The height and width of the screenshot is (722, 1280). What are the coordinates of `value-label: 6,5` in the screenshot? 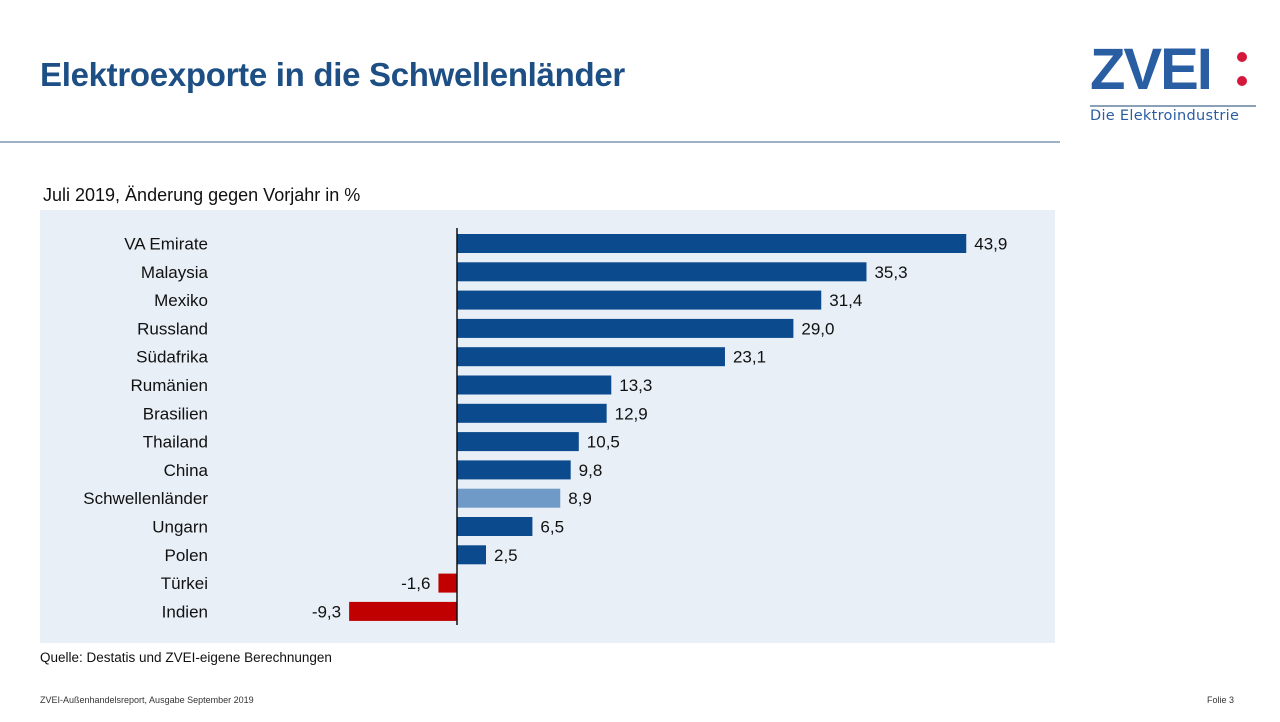 It's located at (552, 527).